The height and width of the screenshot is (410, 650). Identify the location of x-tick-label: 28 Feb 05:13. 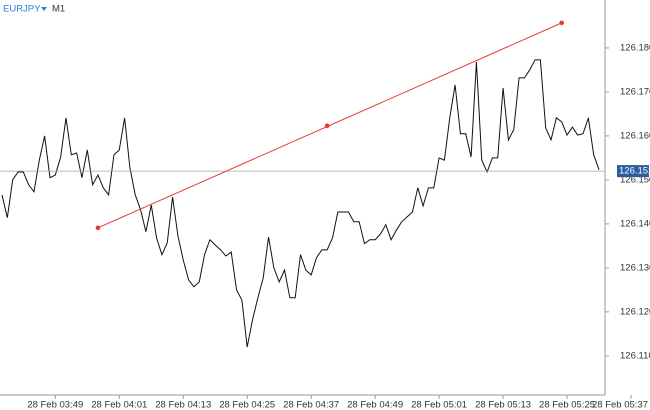
(503, 405).